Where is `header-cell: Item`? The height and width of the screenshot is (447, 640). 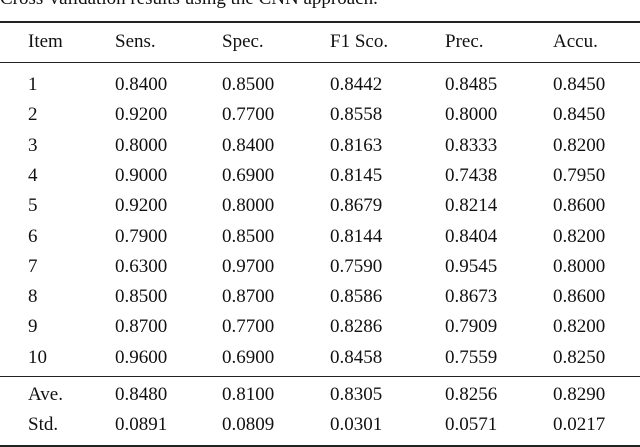 header-cell: Item is located at coordinates (45, 41).